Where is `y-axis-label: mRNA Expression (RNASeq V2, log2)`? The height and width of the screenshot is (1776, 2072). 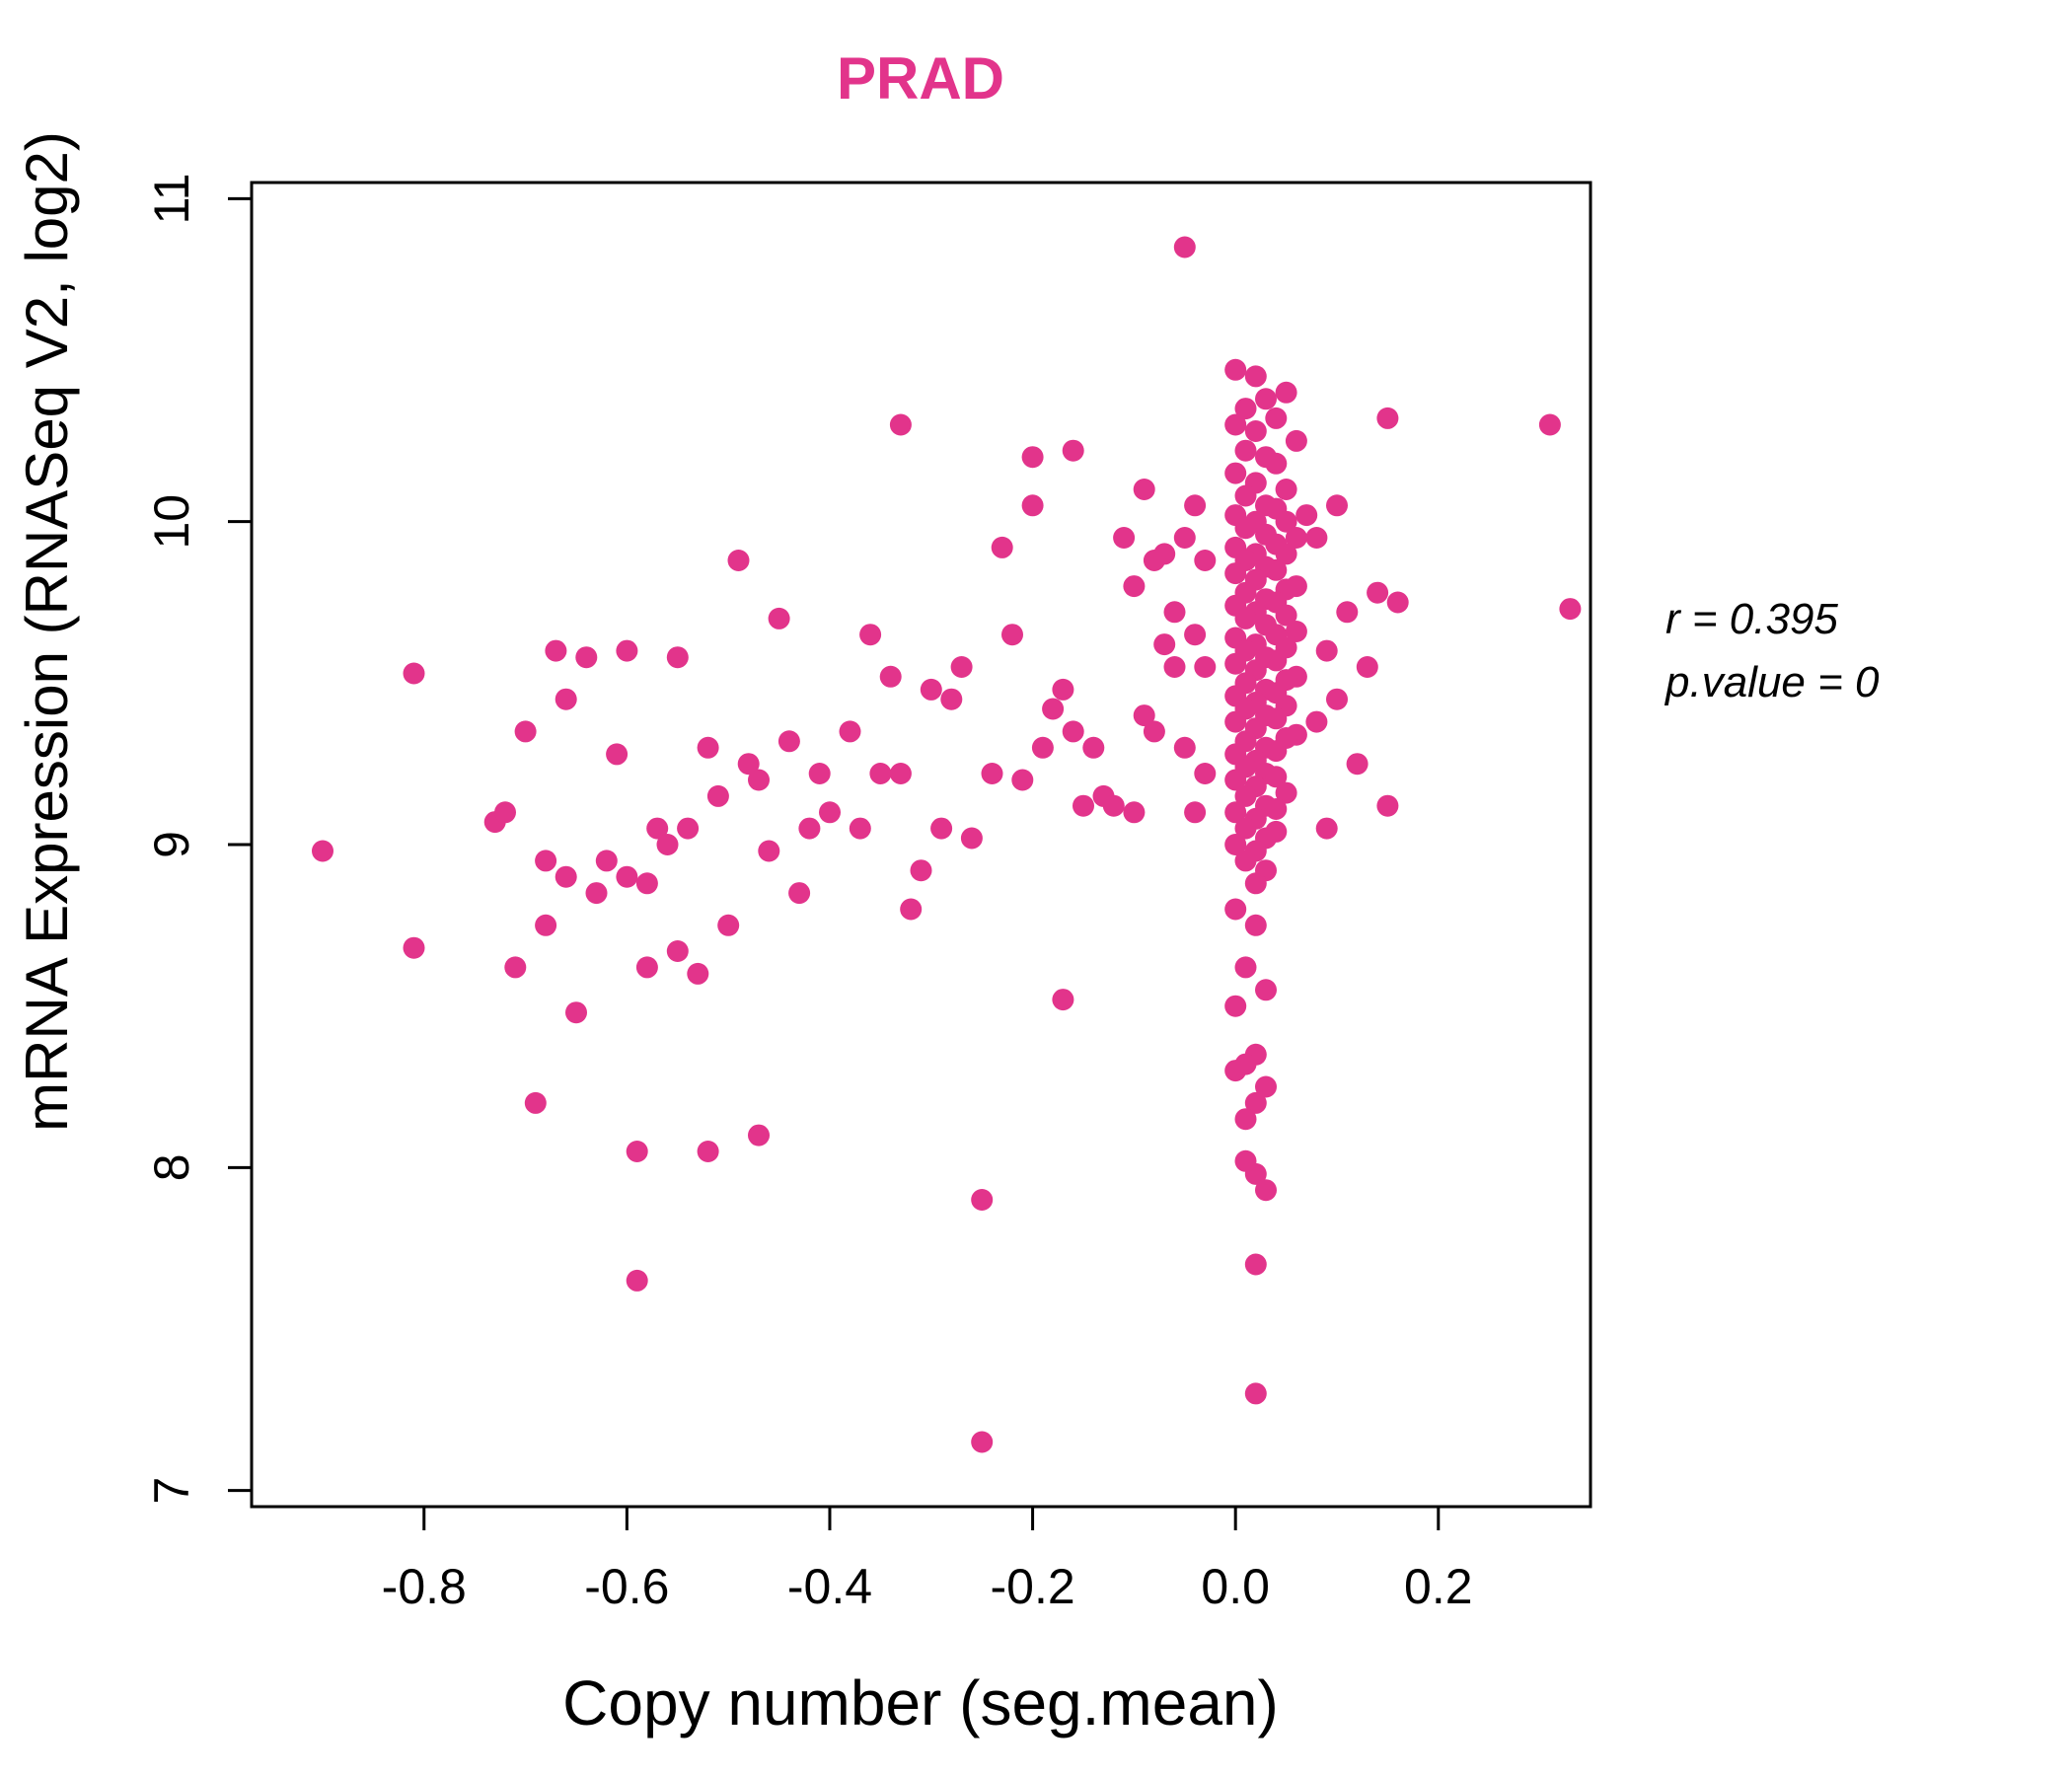
y-axis-label: mRNA Expression (RNASeq V2, log2) is located at coordinates (47, 632).